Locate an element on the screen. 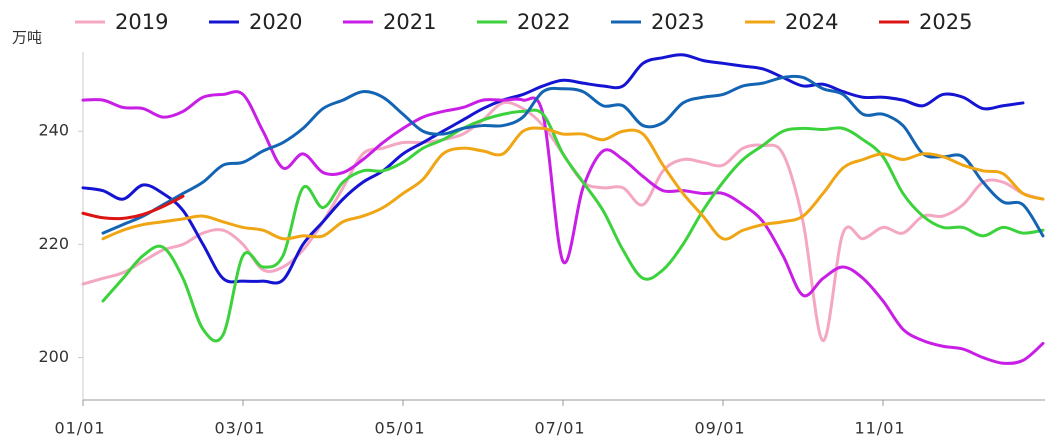 The width and height of the screenshot is (1047, 440). y-tick-label: 240 is located at coordinates (53, 130).